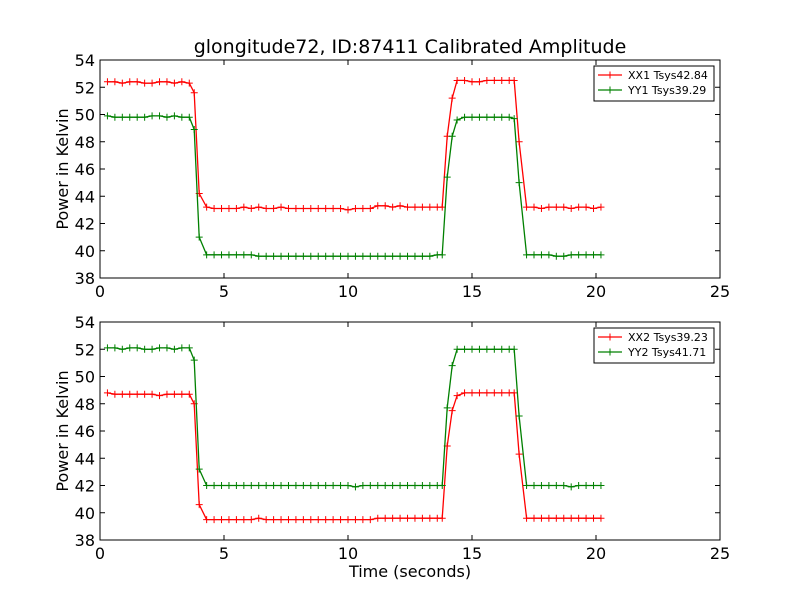  I want to click on y-tick-label: 54, so click(85, 60).